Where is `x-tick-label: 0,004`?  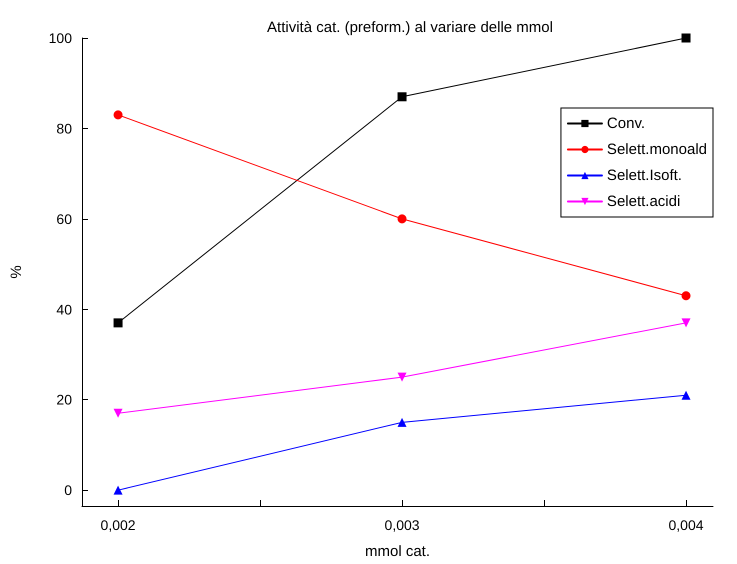 x-tick-label: 0,004 is located at coordinates (686, 525).